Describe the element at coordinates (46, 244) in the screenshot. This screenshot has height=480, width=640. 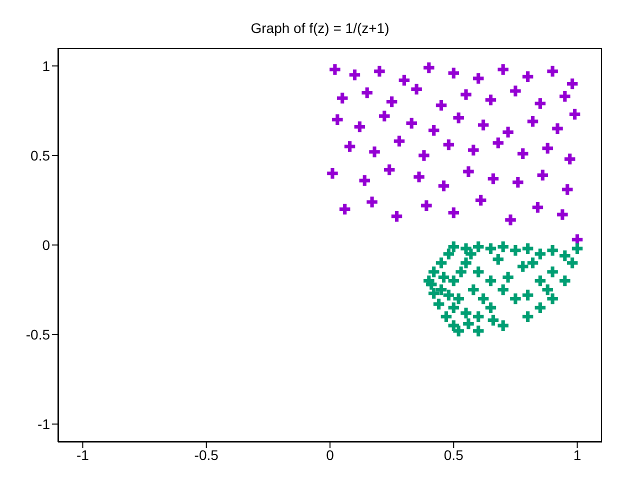
I see `y-tick-label: 0` at that location.